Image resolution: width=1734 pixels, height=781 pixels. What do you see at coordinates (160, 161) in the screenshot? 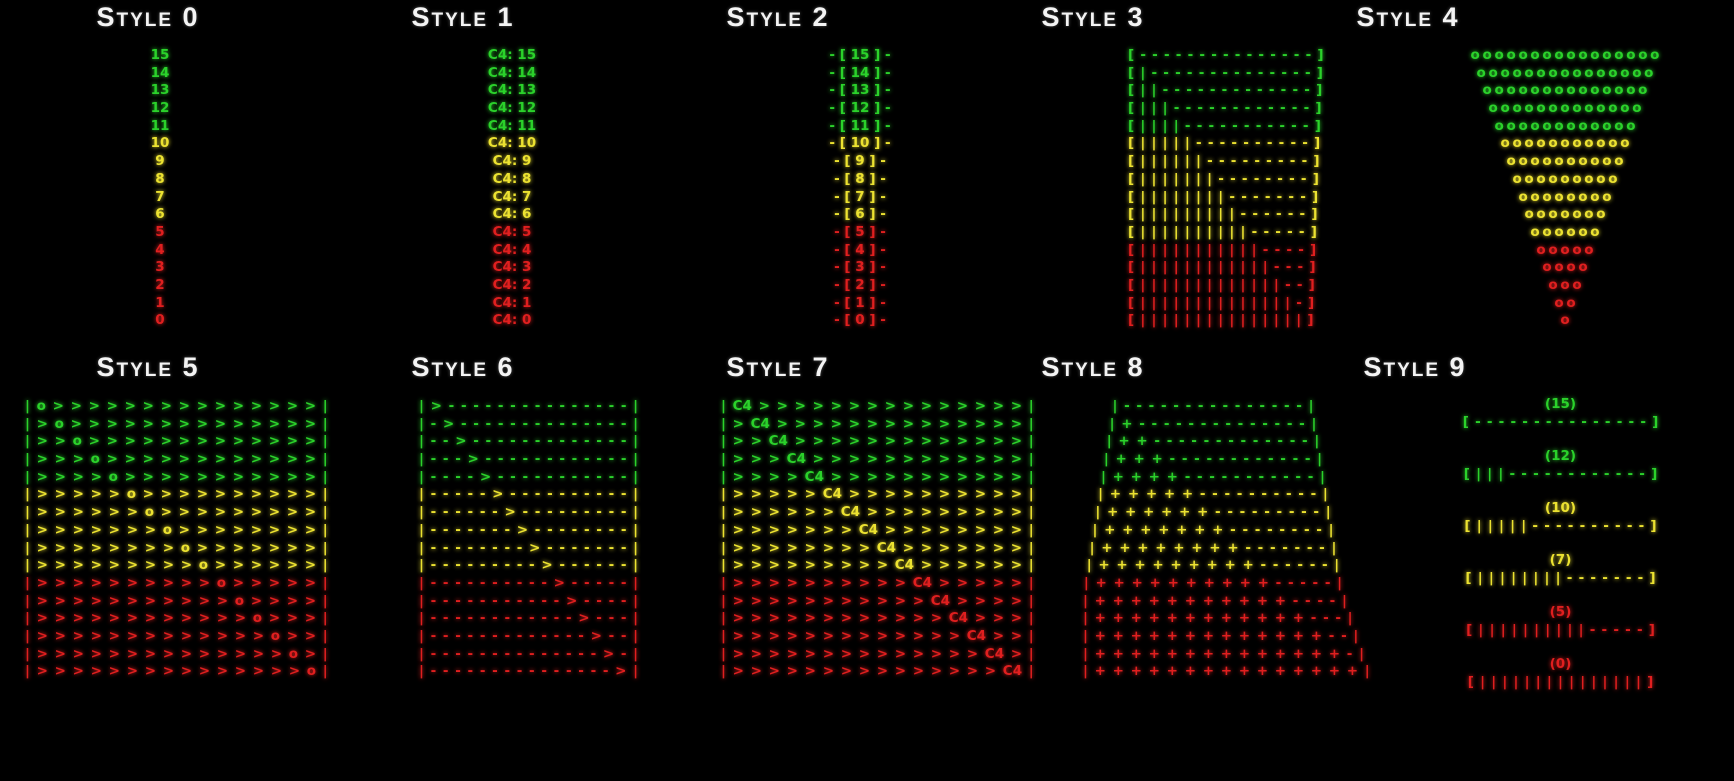
I see `meter-row: 9` at bounding box center [160, 161].